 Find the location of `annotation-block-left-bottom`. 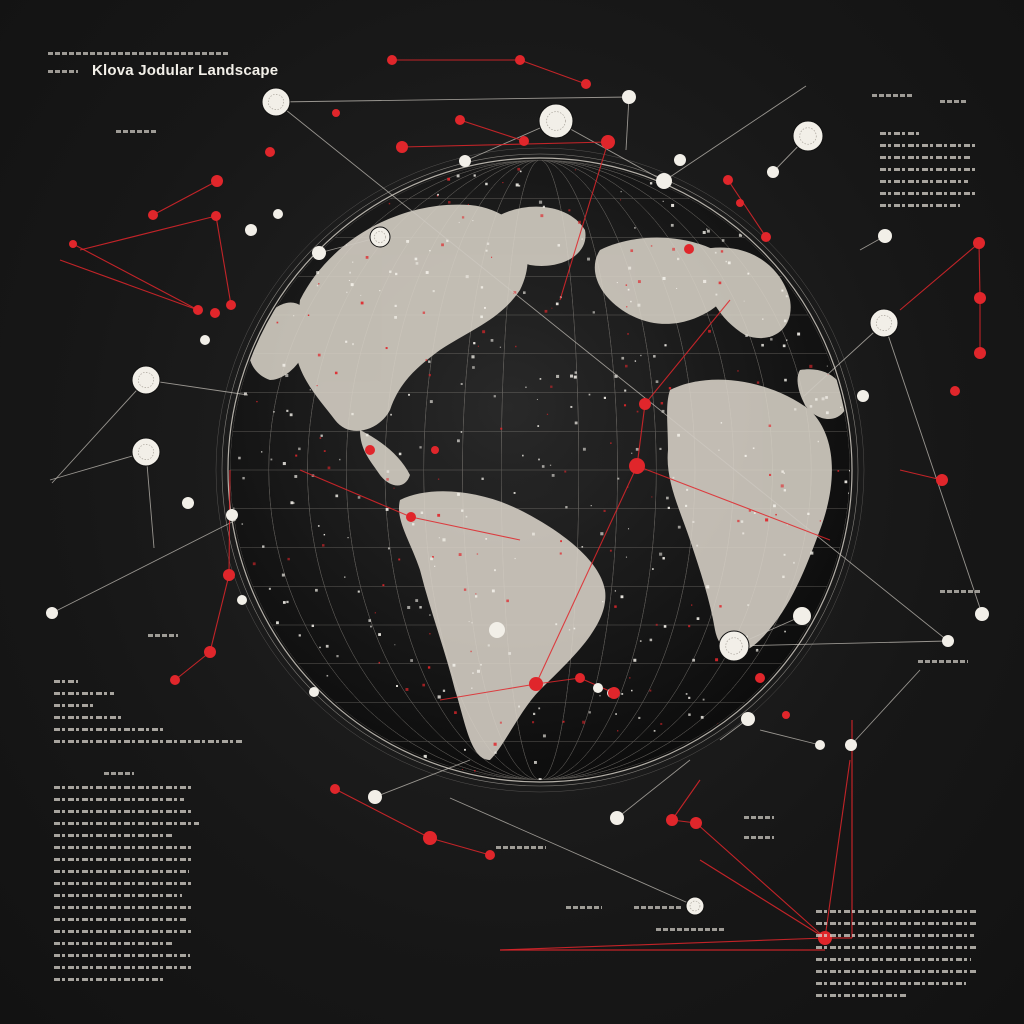

annotation-block-left-bottom is located at coordinates (126, 924).